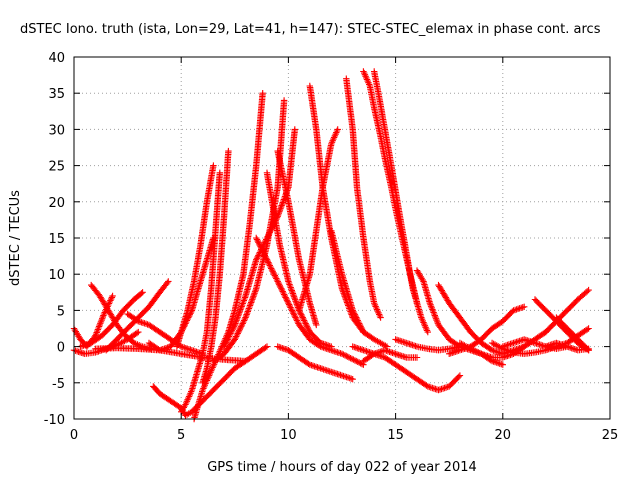 This screenshot has height=480, width=640. Describe the element at coordinates (503, 435) in the screenshot. I see `x-tick-label: 20` at that location.